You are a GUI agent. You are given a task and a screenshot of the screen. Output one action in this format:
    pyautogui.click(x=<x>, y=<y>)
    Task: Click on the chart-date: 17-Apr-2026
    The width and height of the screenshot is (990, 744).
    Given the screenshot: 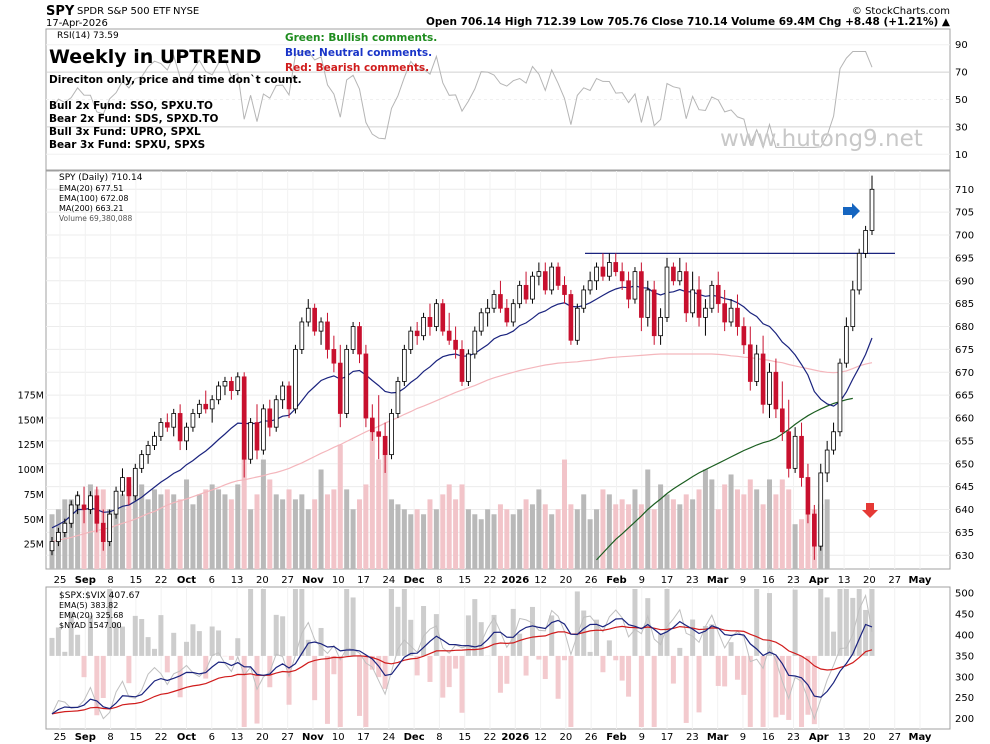 What is the action you would take?
    pyautogui.click(x=77, y=23)
    